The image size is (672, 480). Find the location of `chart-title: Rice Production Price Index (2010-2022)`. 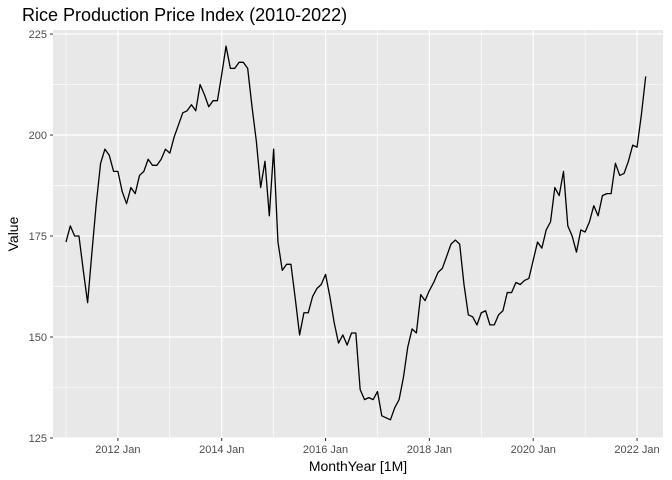

chart-title: Rice Production Price Index (2010-2022) is located at coordinates (185, 15).